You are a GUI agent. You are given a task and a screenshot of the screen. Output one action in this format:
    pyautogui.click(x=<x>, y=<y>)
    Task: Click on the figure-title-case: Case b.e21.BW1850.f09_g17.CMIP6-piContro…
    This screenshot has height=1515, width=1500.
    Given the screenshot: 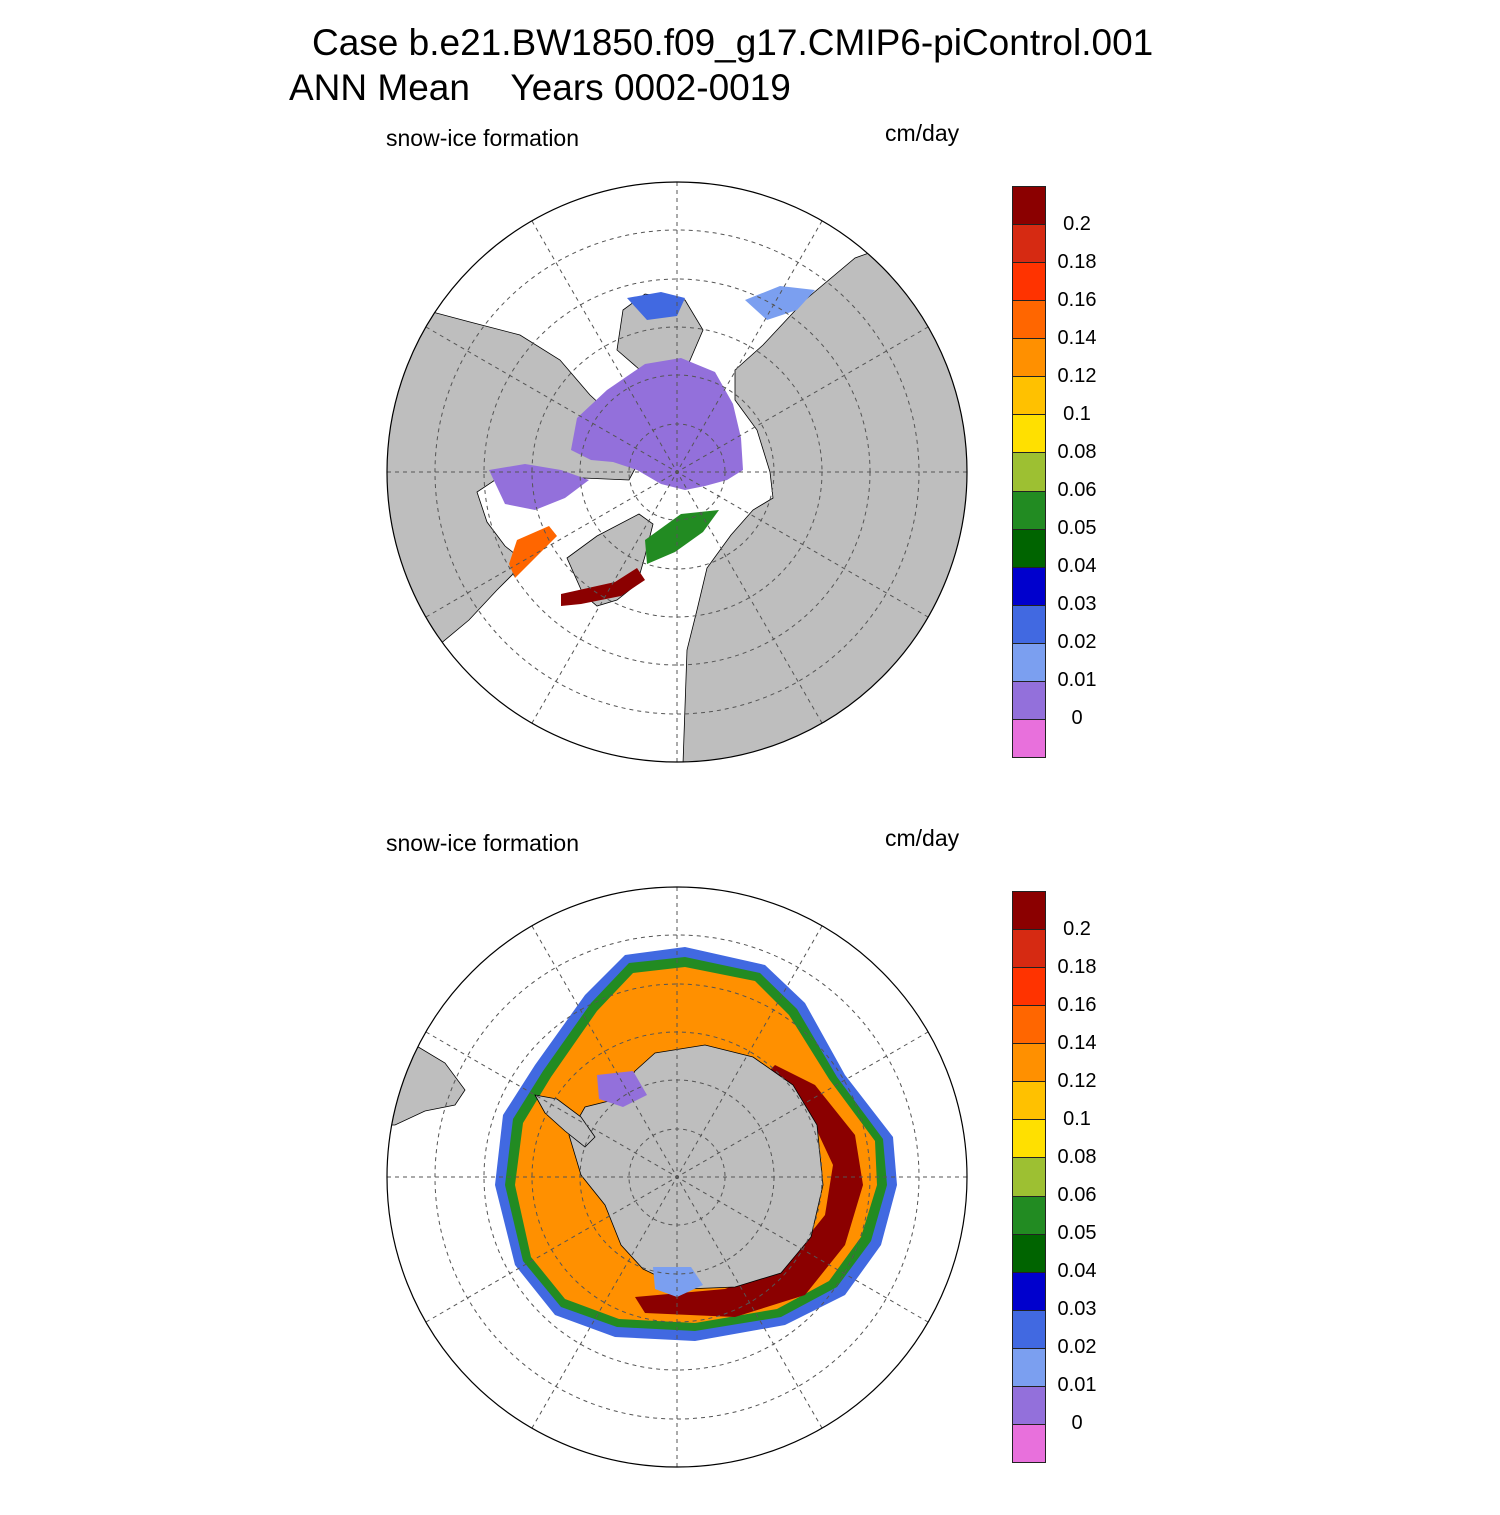 What is the action you would take?
    pyautogui.click(x=733, y=42)
    